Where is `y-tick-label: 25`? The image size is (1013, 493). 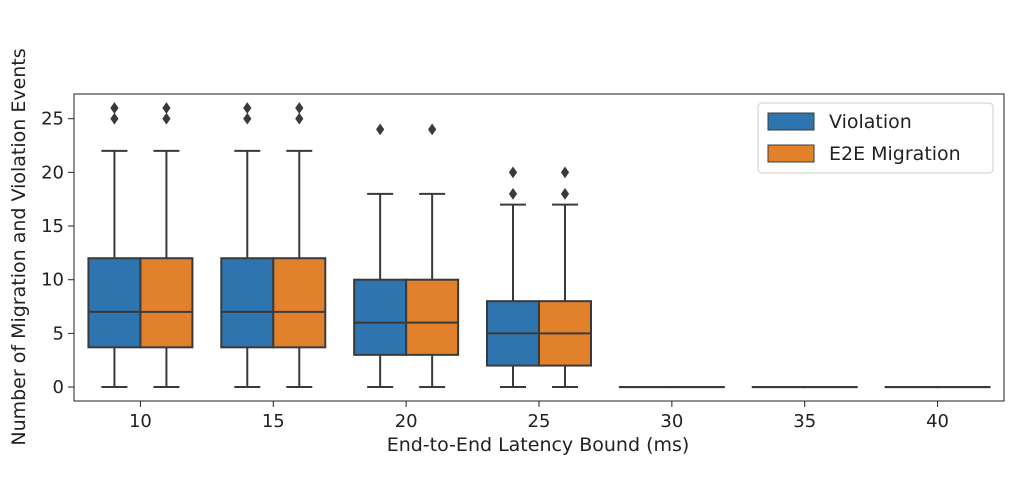 y-tick-label: 25 is located at coordinates (52, 119).